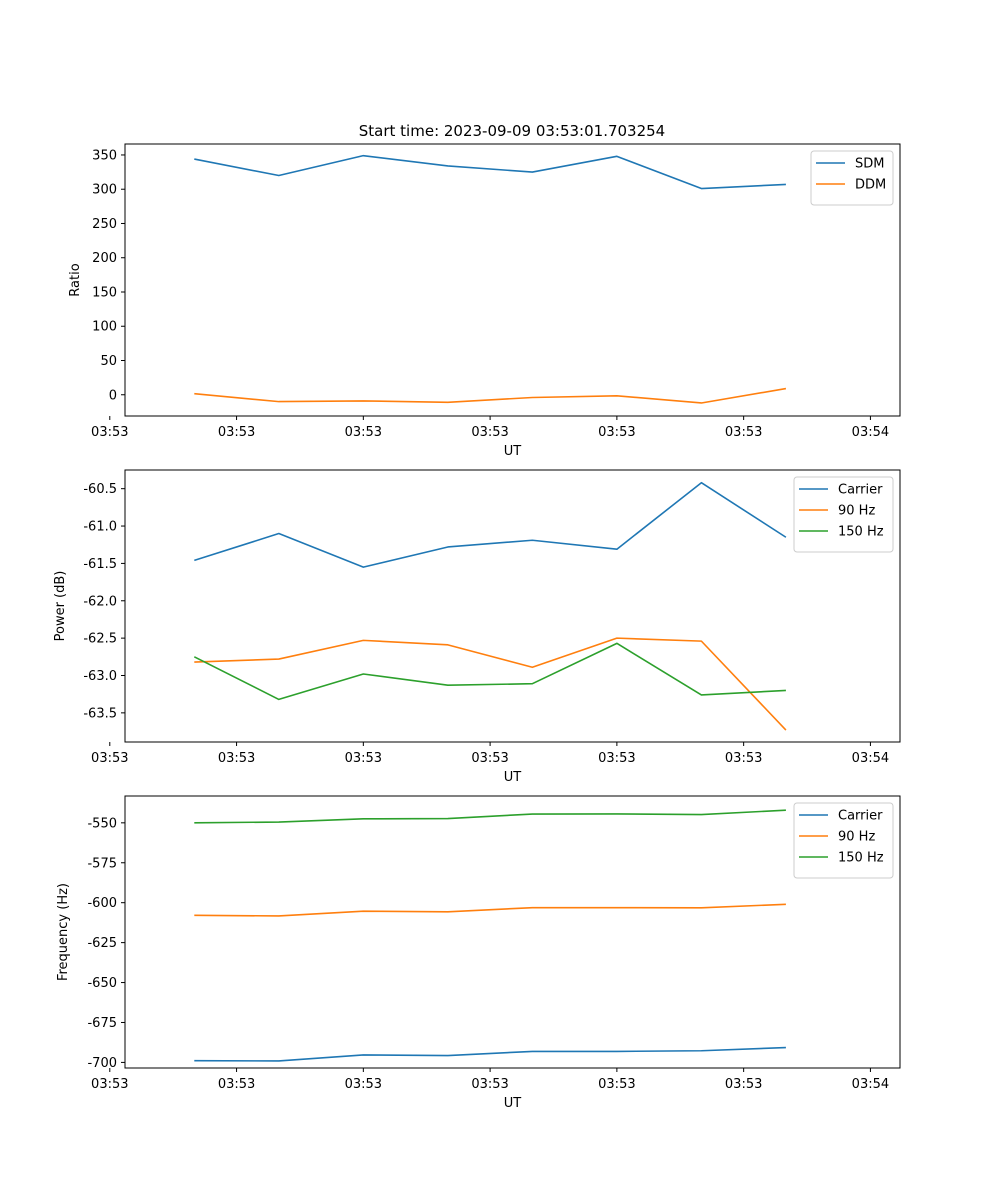 The height and width of the screenshot is (1200, 1000). I want to click on y-tick-label: -63.0, so click(100, 676).